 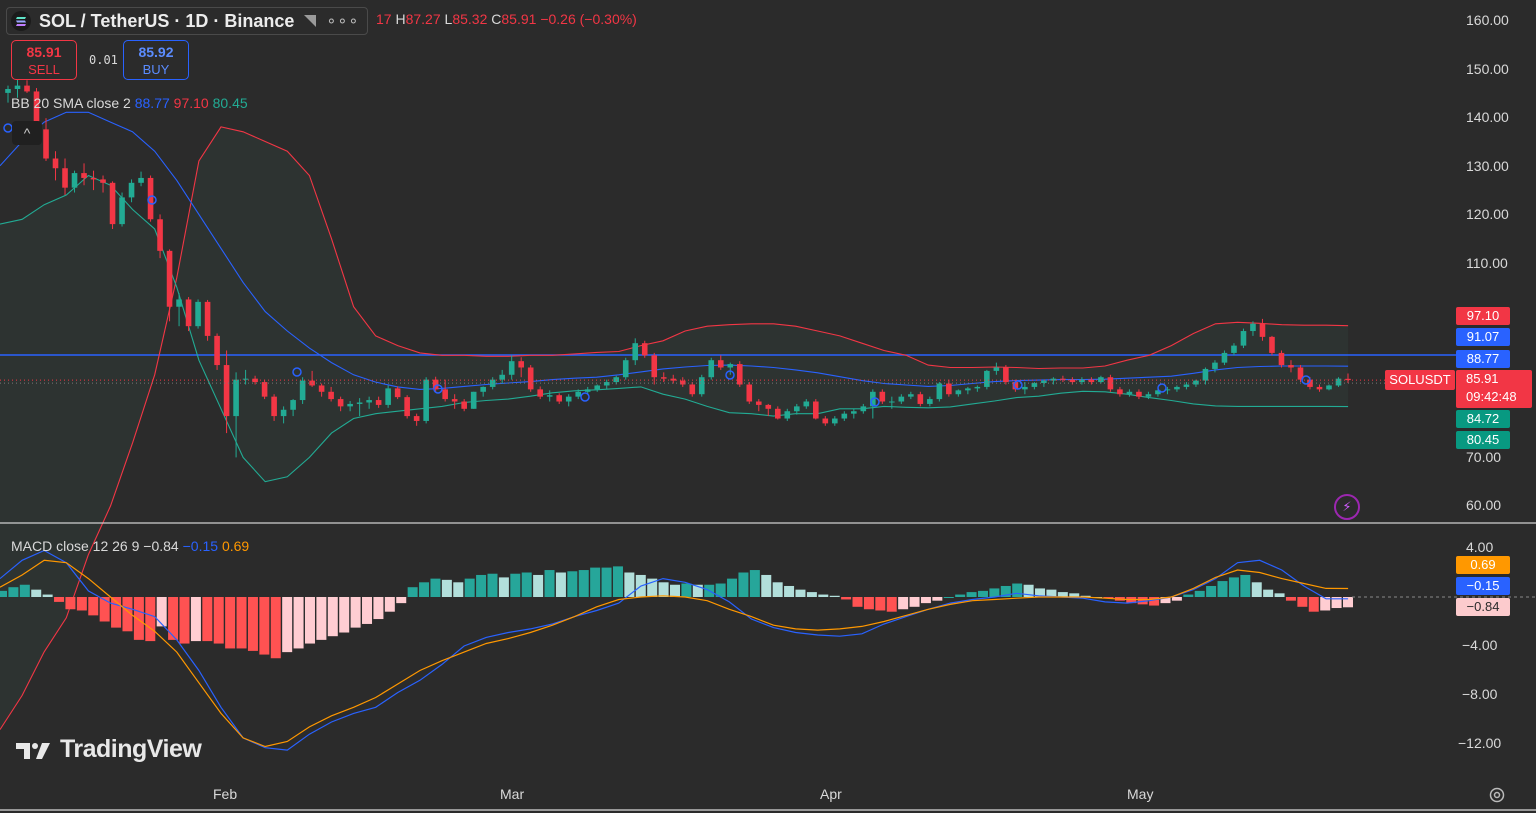 What do you see at coordinates (1483, 337) in the screenshot?
I see `horizontal-line-tag: 91.07` at bounding box center [1483, 337].